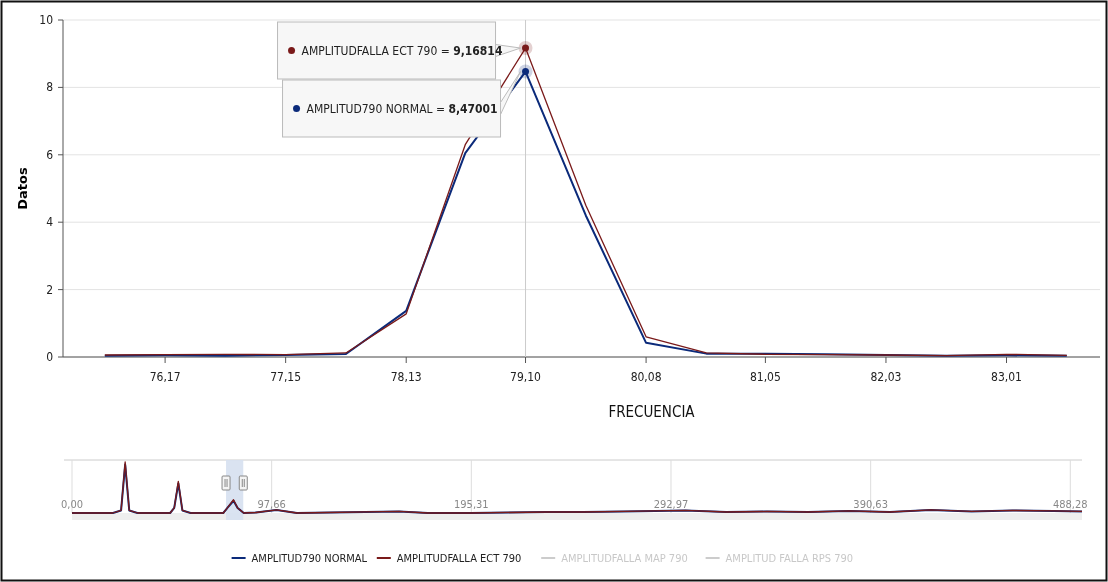  What do you see at coordinates (46, 20) in the screenshot?
I see `y-tick-label: 10` at bounding box center [46, 20].